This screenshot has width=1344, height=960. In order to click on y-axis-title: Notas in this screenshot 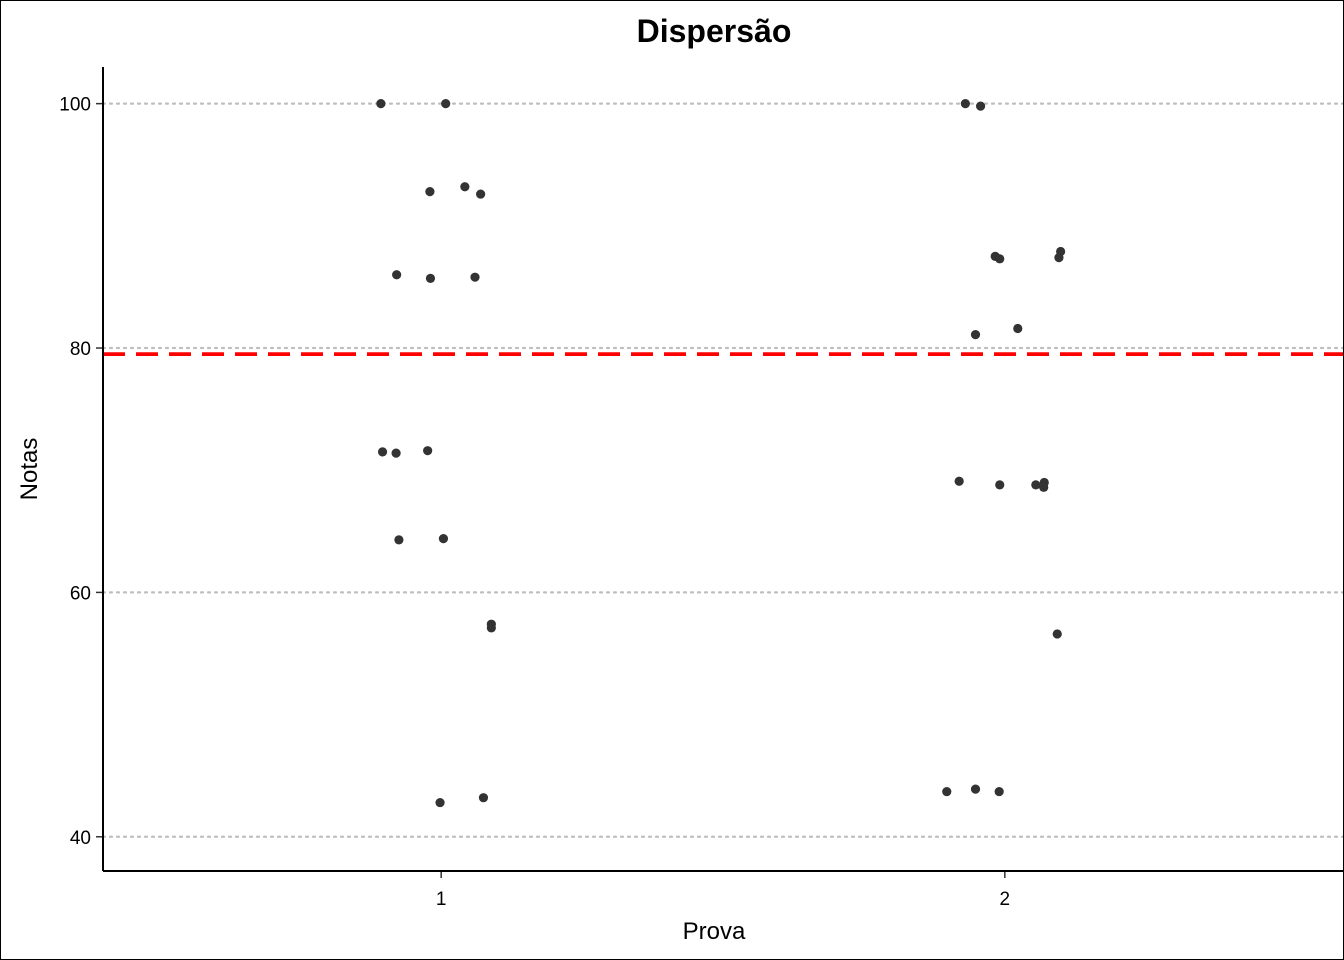, I will do `click(29, 469)`.